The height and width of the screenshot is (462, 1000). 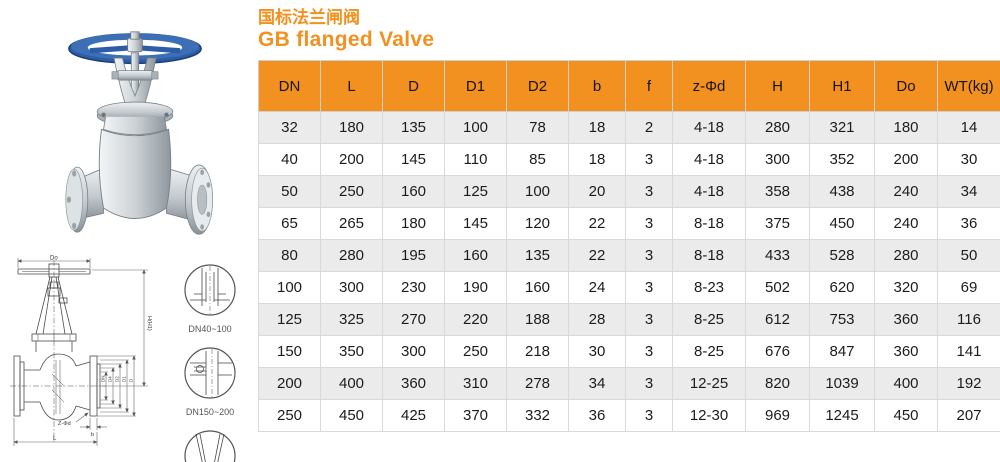 I want to click on table-cell: 22, so click(x=597, y=255).